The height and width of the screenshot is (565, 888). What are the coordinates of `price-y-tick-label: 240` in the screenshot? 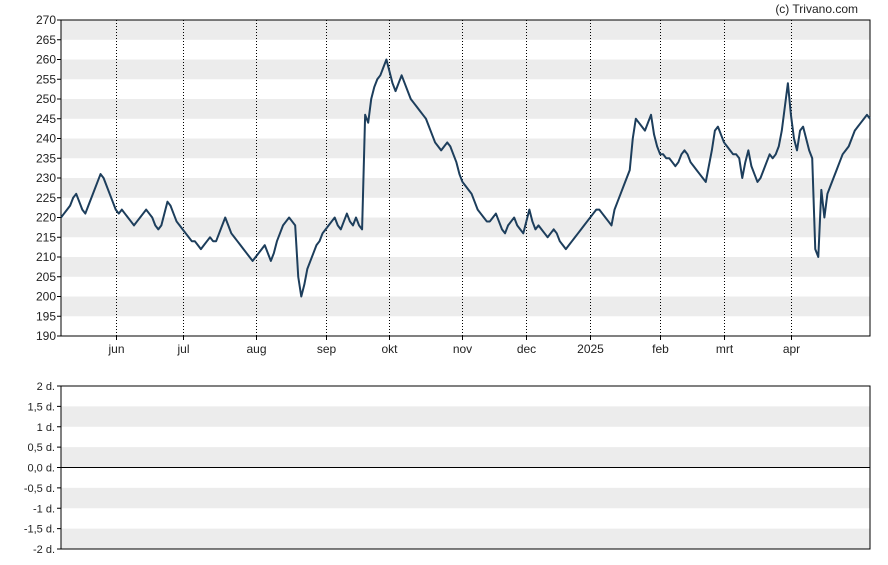 It's located at (46, 139).